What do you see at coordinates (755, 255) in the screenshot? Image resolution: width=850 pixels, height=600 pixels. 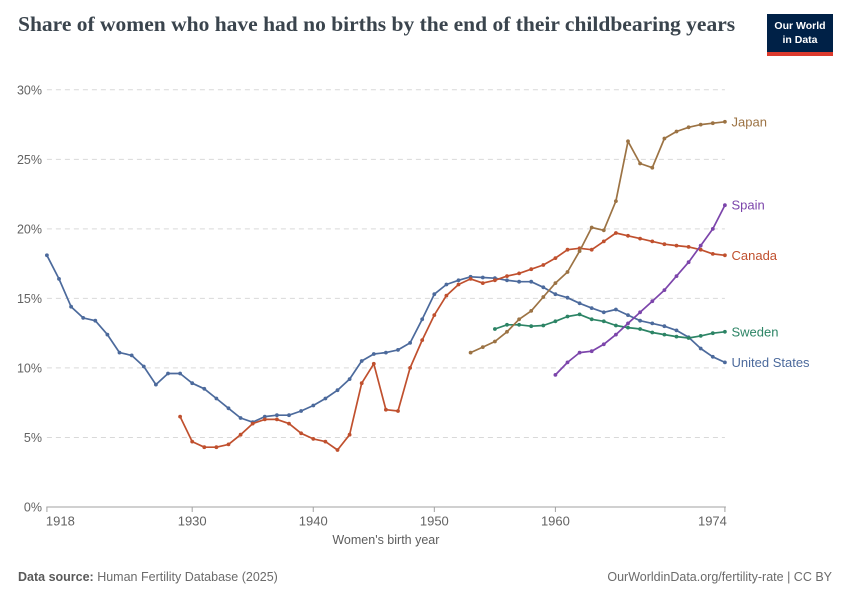 I see `series-label-canada: Canada` at bounding box center [755, 255].